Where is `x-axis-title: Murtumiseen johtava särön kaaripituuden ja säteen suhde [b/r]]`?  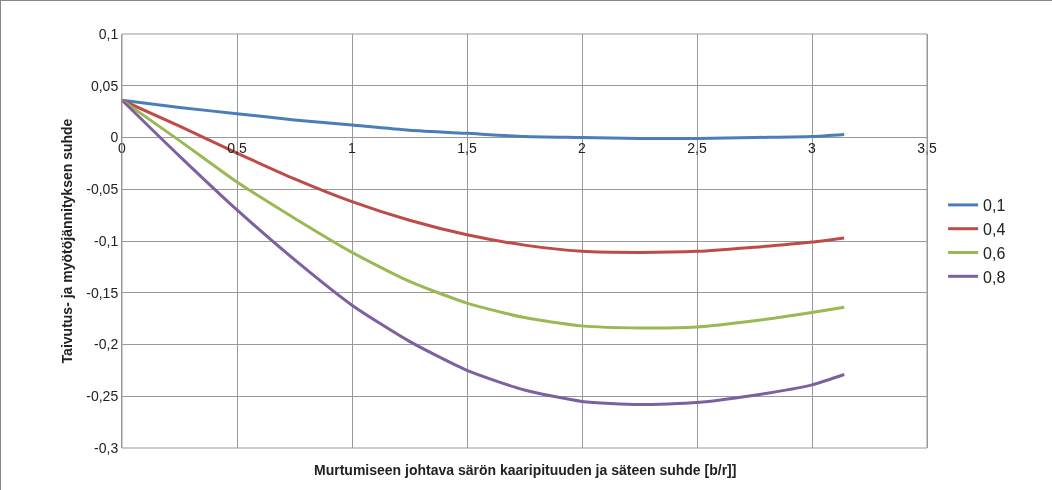 x-axis-title: Murtumiseen johtava särön kaaripituuden ja säteen suhde [b/r]] is located at coordinates (525, 470).